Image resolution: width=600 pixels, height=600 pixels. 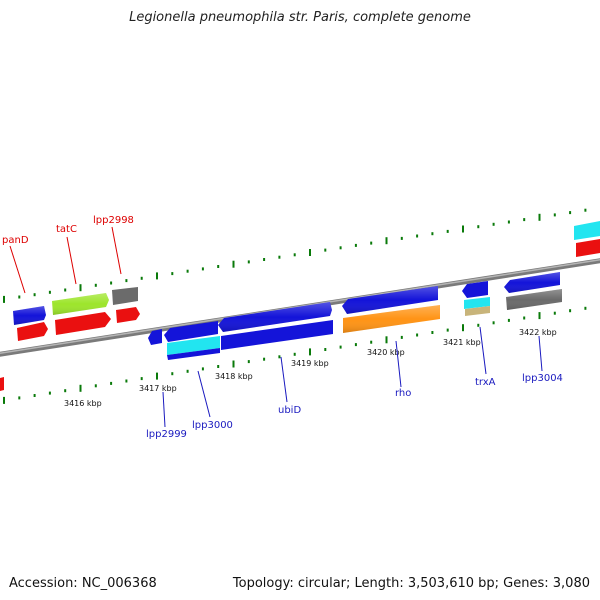 What do you see at coordinates (2, 384) in the screenshot?
I see `gene-arrow-edge-left-red` at bounding box center [2, 384].